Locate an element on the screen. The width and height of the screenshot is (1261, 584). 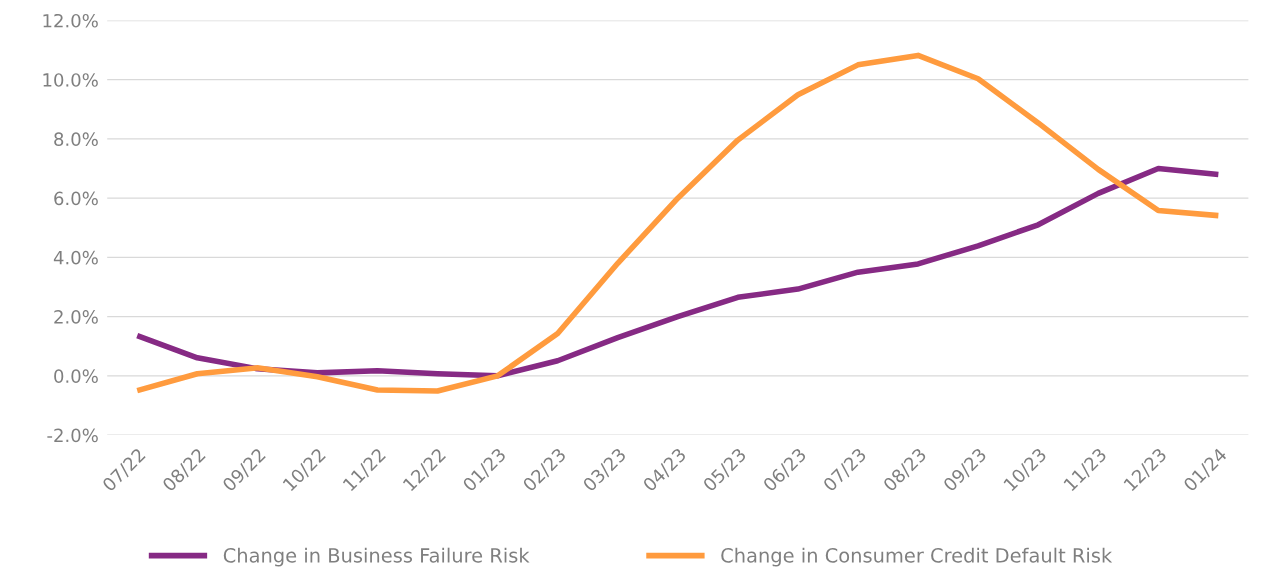
legend-label: Change in Business Failure Risk is located at coordinates (376, 557).